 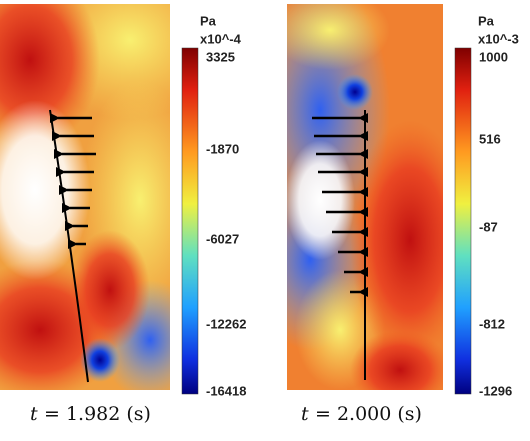 What do you see at coordinates (222, 148) in the screenshot?
I see `colorbar-label: -1870` at bounding box center [222, 148].